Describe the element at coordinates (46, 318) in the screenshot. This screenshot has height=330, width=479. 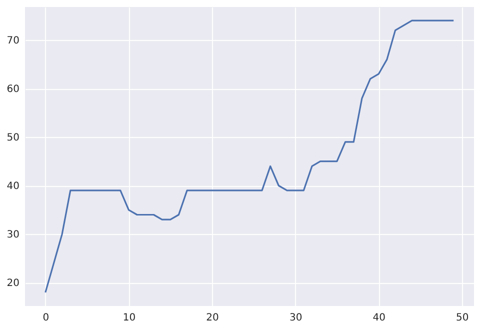
I see `x-tick-label: 0` at that location.